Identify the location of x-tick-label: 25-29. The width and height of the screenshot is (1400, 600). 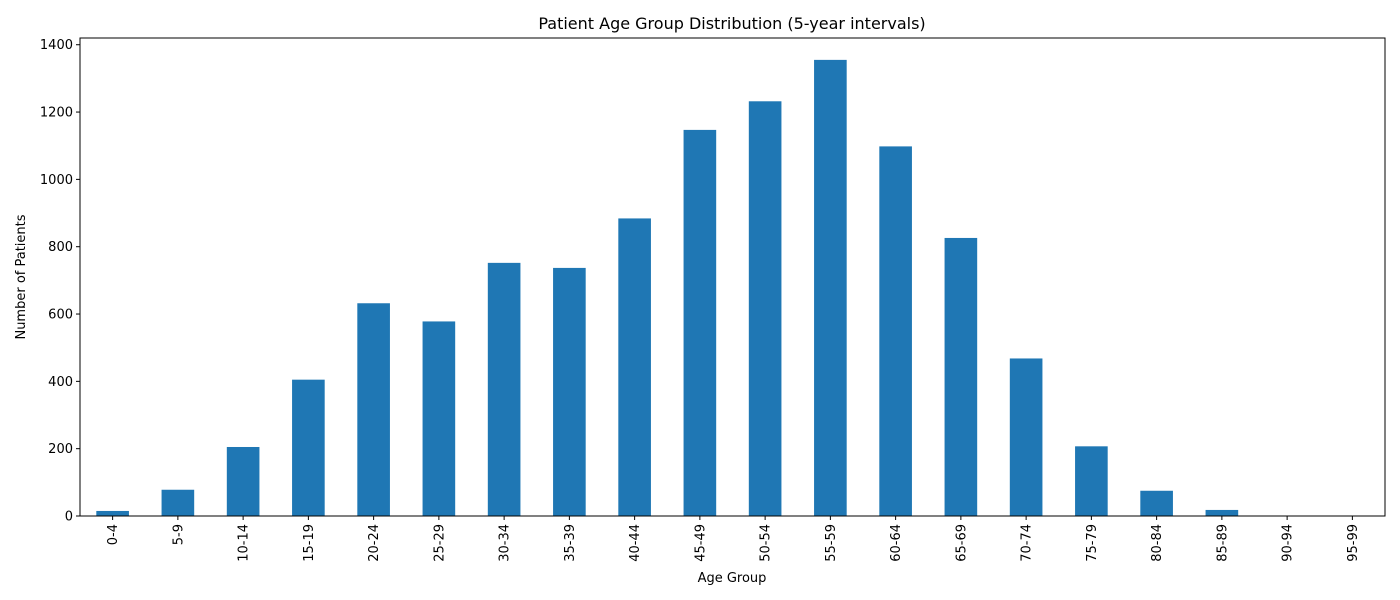
(439, 543).